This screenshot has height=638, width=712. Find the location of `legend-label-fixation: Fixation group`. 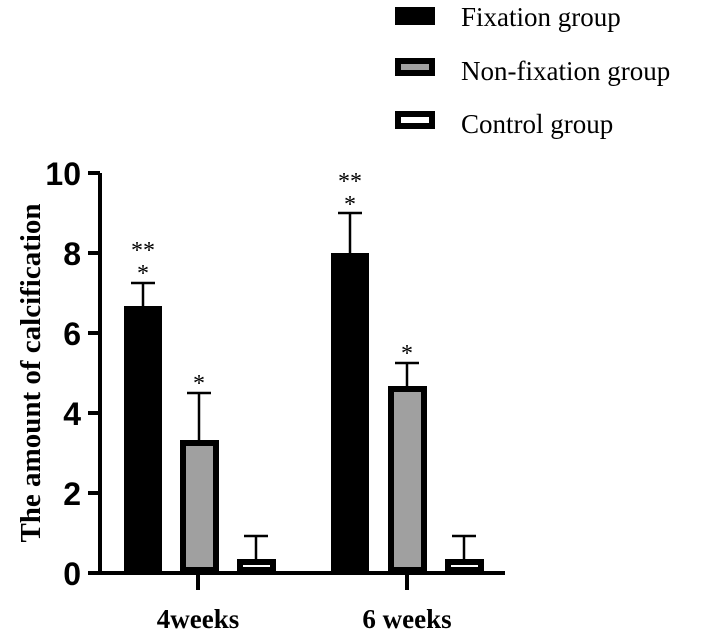

legend-label-fixation: Fixation group is located at coordinates (541, 17).